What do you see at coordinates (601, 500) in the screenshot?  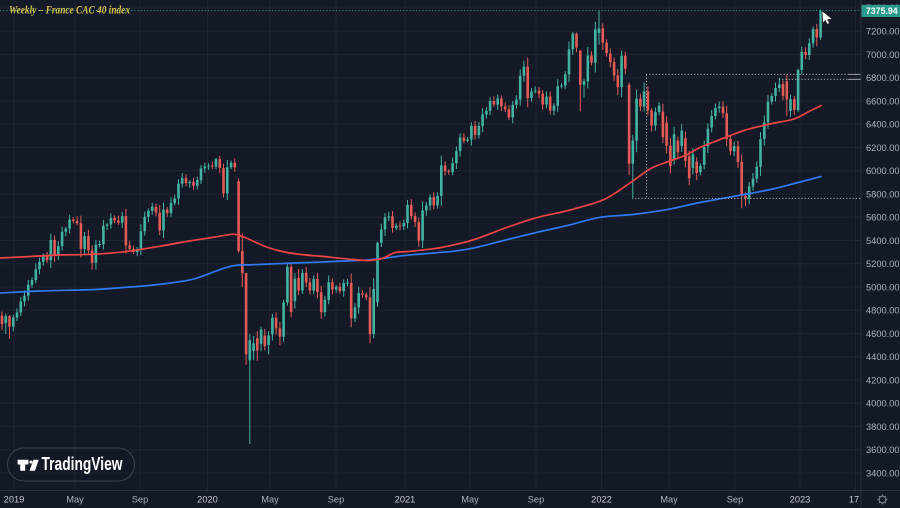 I see `svg-text: 2022` at bounding box center [601, 500].